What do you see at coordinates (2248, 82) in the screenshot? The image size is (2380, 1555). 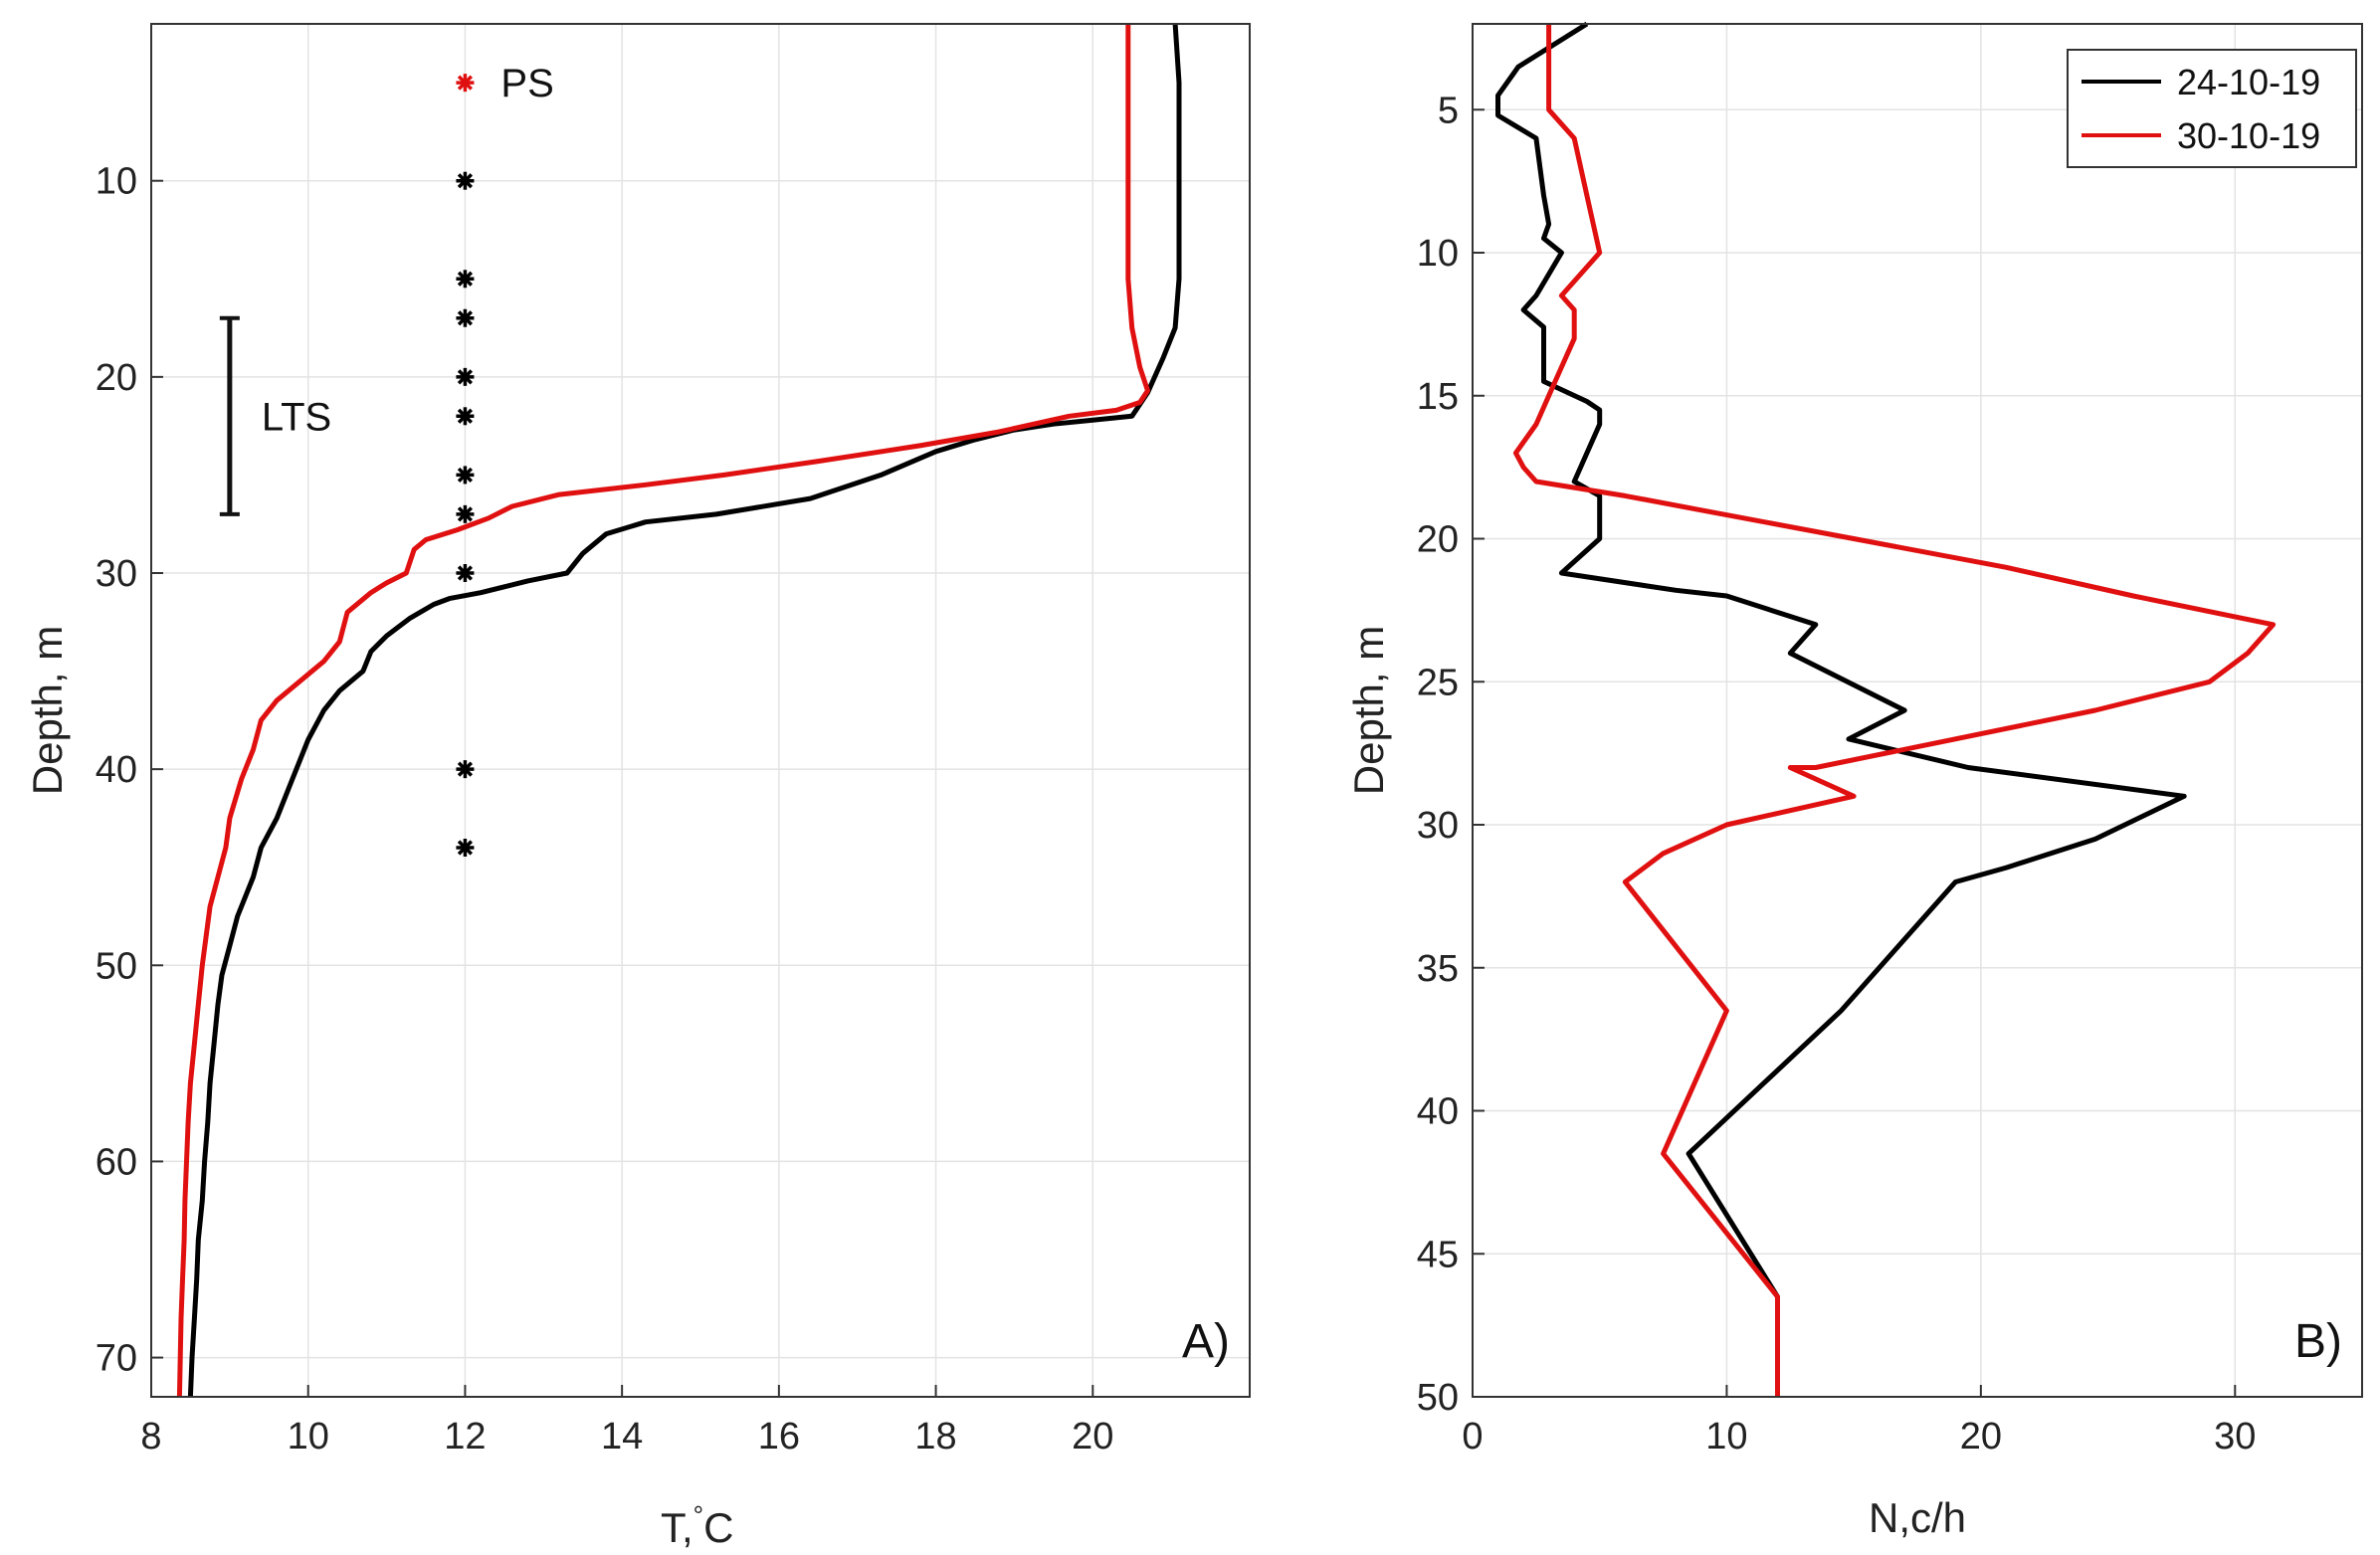 I see `legend-entry-24-10-19: 24-10-19` at bounding box center [2248, 82].